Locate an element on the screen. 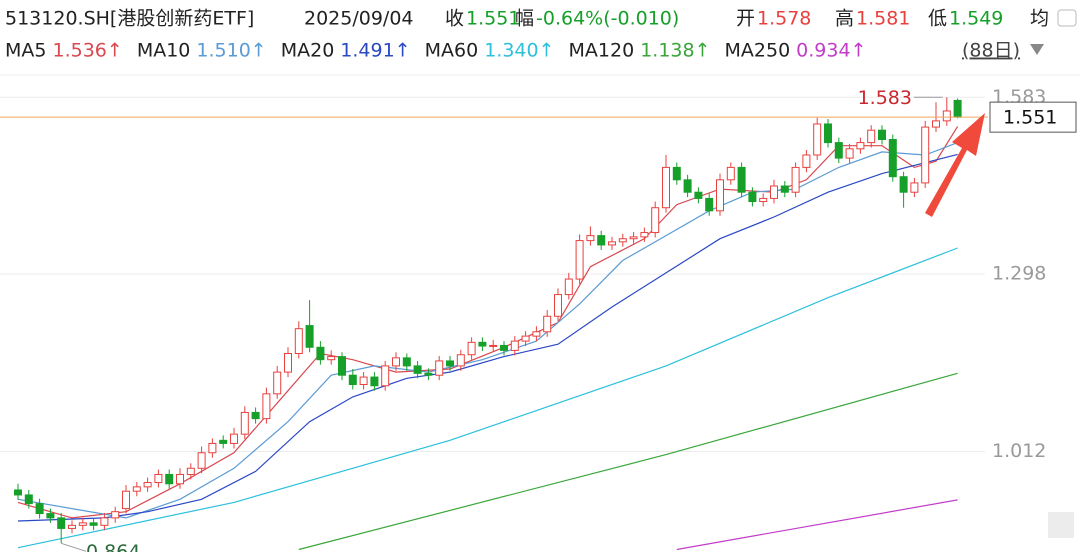 This screenshot has height=552, width=1080. last-price-box is located at coordinates (1033, 117).